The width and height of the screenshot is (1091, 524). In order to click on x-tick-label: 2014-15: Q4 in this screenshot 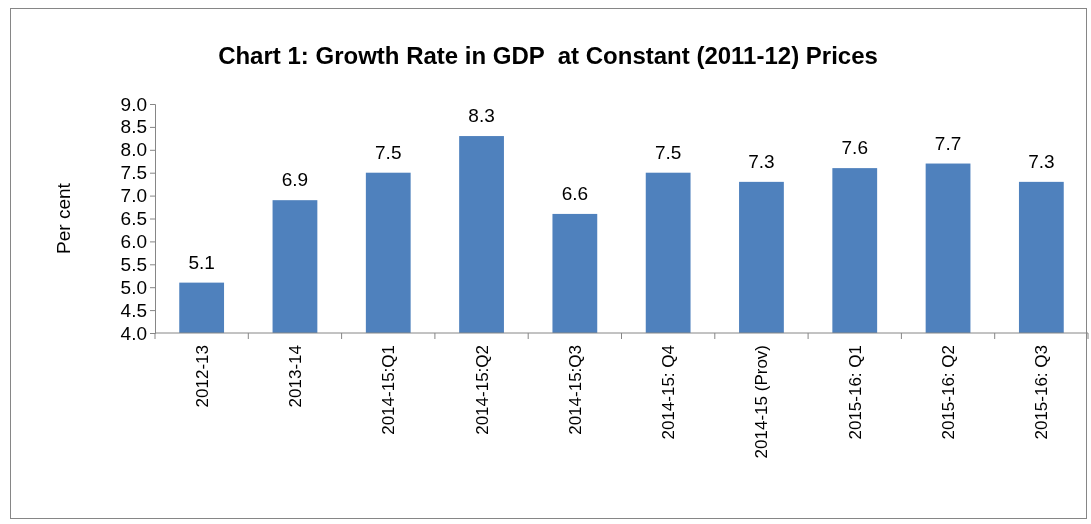, I will do `click(669, 392)`.